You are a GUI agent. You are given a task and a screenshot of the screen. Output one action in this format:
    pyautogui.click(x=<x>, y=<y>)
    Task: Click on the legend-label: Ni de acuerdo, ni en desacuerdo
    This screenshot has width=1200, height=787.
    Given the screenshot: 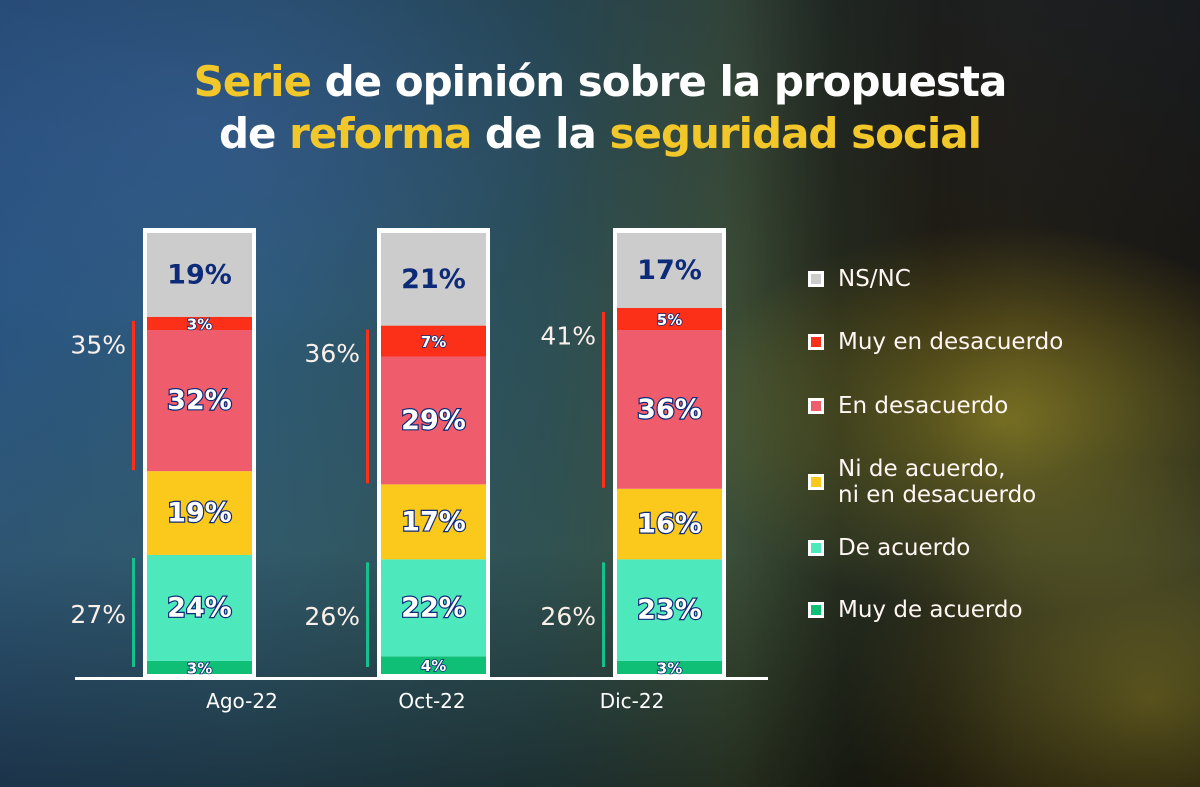 What is the action you would take?
    pyautogui.click(x=937, y=482)
    